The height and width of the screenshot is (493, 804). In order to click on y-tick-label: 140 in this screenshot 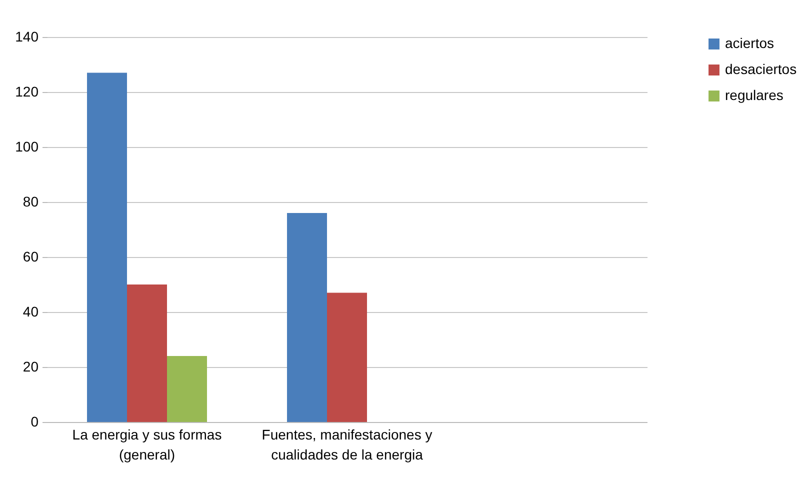, I will do `click(27, 36)`.